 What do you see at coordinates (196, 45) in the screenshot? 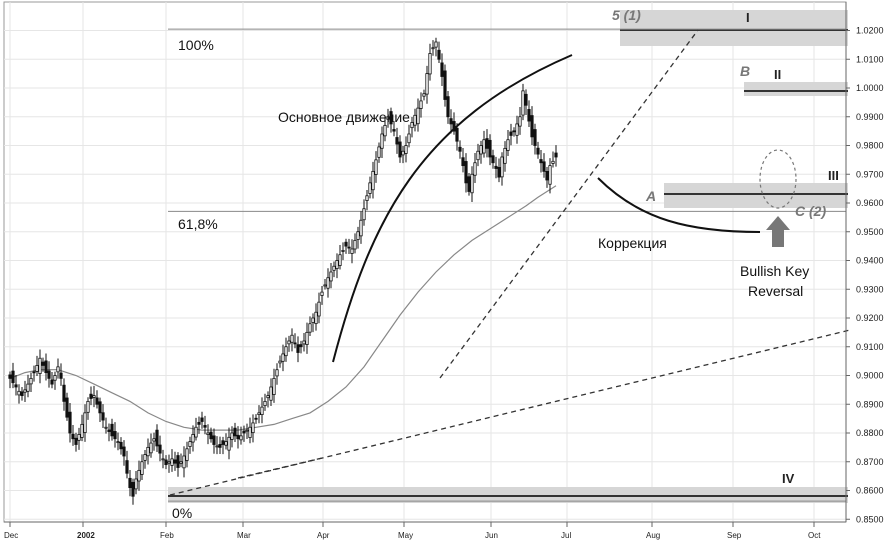
I see `fib-label: 100%` at bounding box center [196, 45].